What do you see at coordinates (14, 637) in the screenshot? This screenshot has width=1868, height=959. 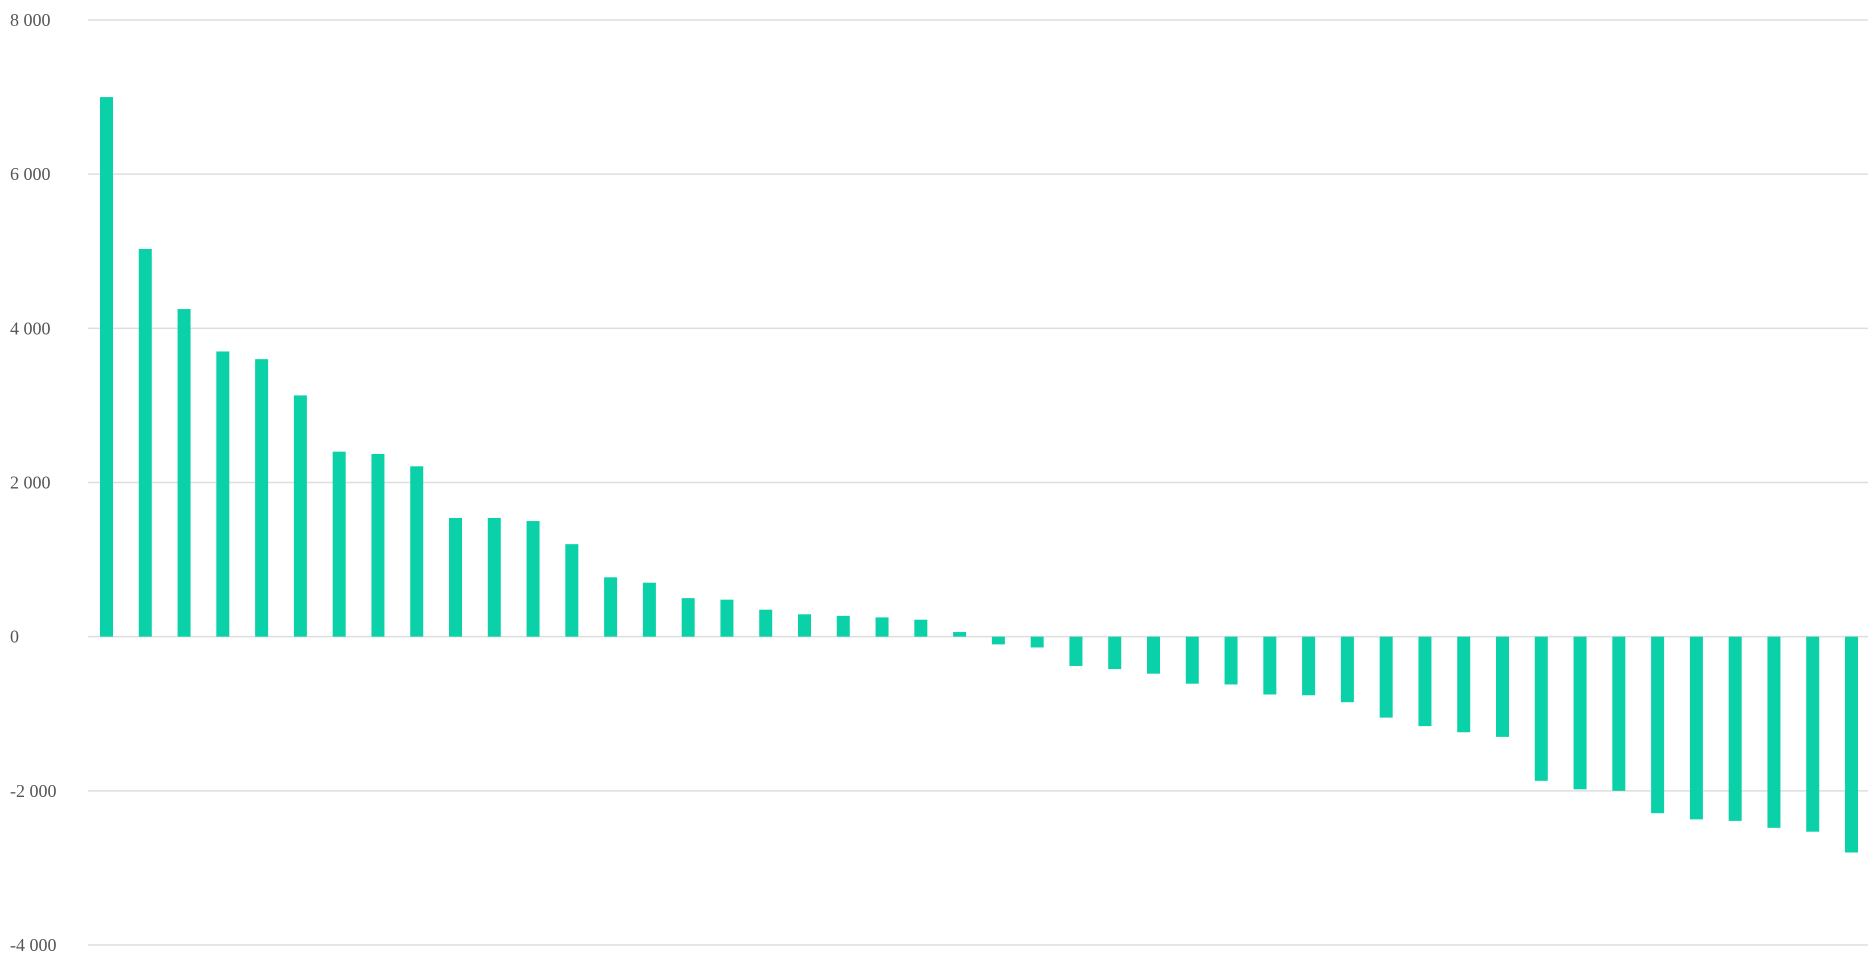 I see `y-tick-label: 0` at bounding box center [14, 637].